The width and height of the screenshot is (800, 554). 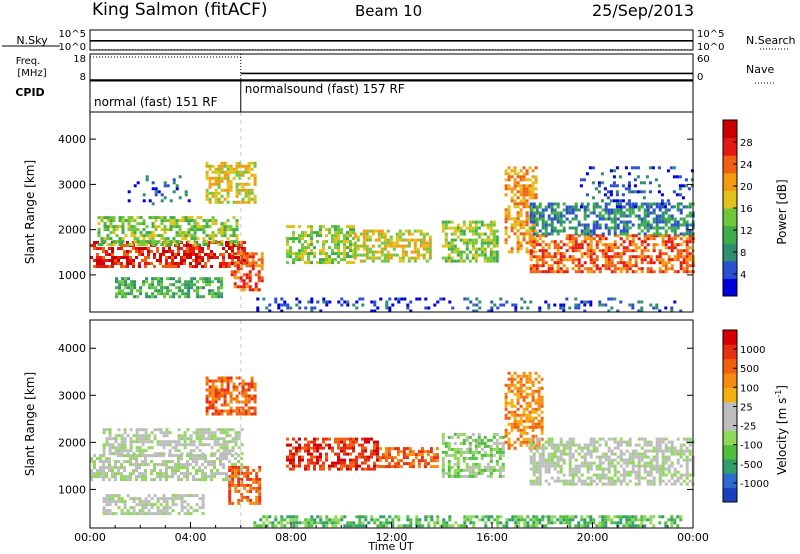 I want to click on nave-label: Nave, so click(x=760, y=69).